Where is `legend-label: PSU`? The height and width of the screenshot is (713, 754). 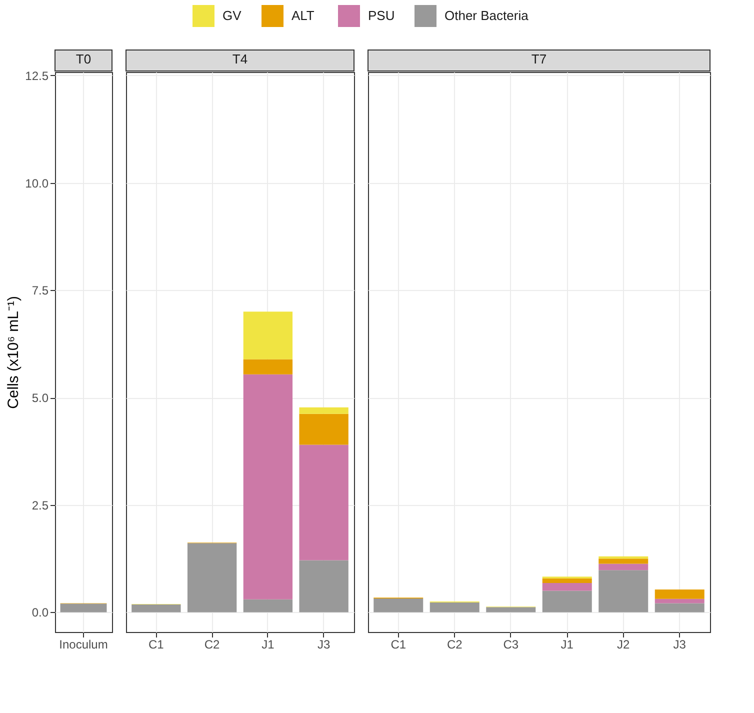
legend-label: PSU is located at coordinates (381, 15).